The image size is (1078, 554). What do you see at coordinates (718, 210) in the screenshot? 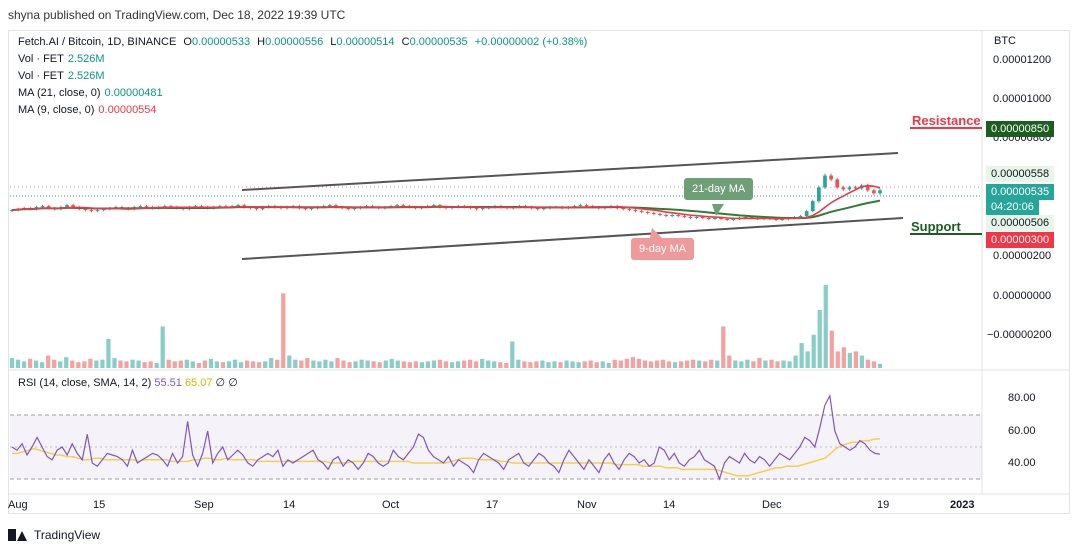
I see `ma21-tag-pointer` at bounding box center [718, 210].